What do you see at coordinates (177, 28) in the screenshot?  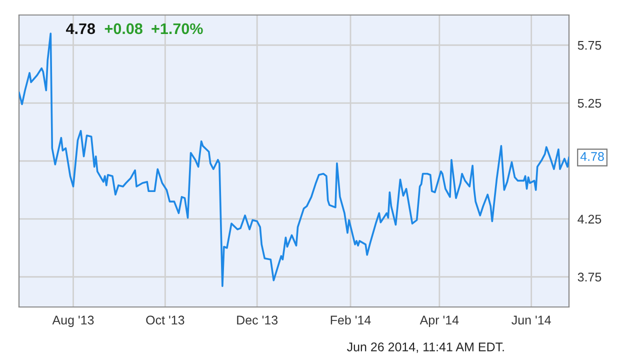 I see `annotation: +1.70%` at bounding box center [177, 28].